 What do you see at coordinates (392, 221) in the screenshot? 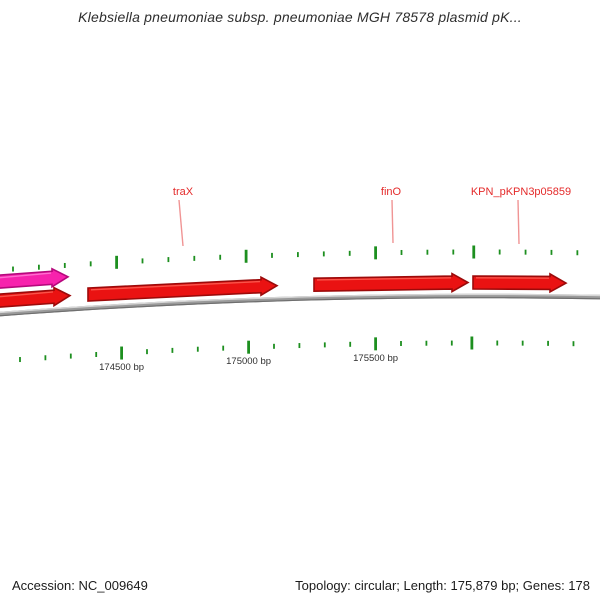
I see `gene-label-leader-finO` at bounding box center [392, 221].